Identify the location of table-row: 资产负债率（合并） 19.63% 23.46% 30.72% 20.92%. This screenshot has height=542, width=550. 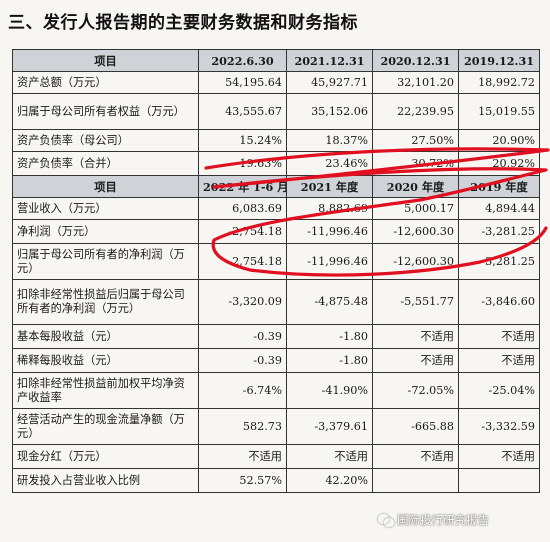
(276, 163).